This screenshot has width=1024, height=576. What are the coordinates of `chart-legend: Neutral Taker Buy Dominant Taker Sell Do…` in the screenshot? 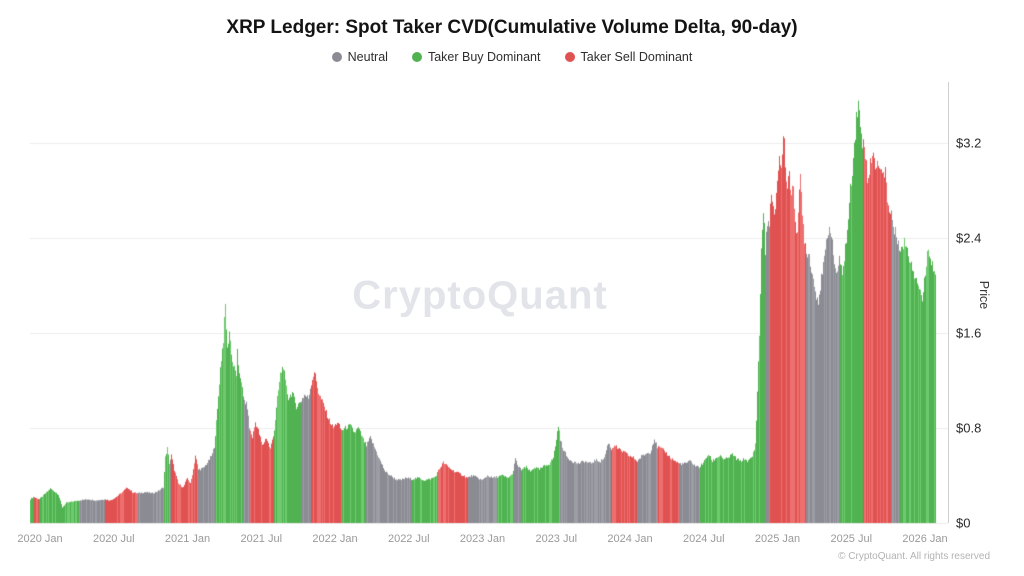 It's located at (512, 57).